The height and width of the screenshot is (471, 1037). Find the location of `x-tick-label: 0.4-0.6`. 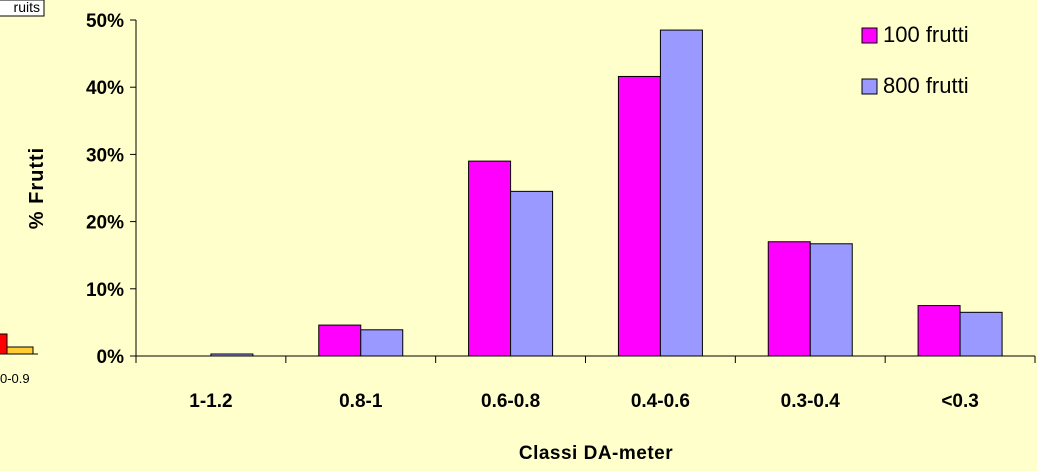

x-tick-label: 0.4-0.6 is located at coordinates (660, 401).